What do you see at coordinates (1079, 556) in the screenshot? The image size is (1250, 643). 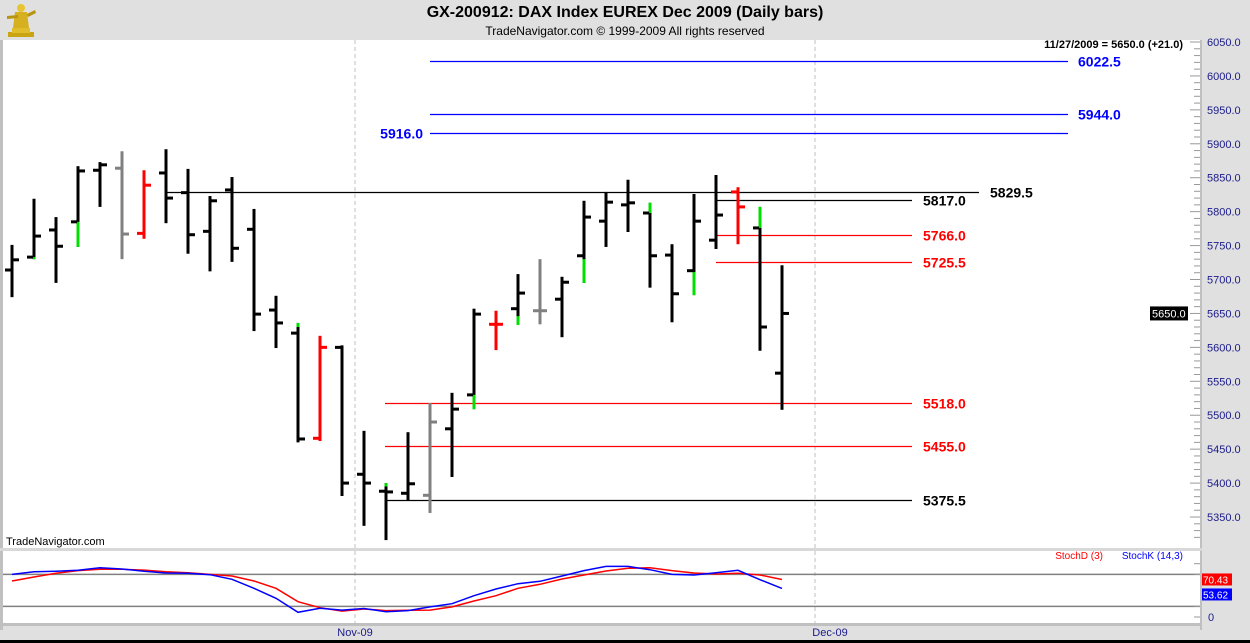 I see `legend-stochd: StochD (3)` at bounding box center [1079, 556].